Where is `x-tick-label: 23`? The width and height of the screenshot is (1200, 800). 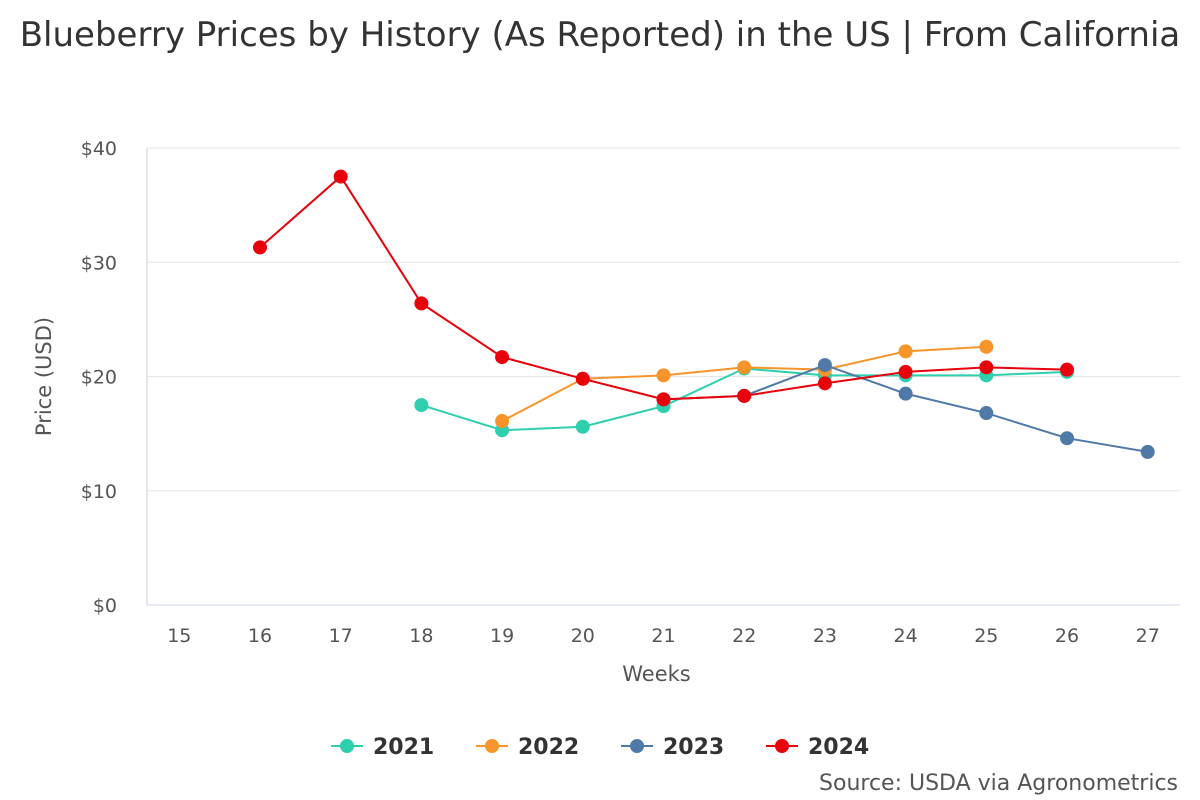
x-tick-label: 23 is located at coordinates (825, 636).